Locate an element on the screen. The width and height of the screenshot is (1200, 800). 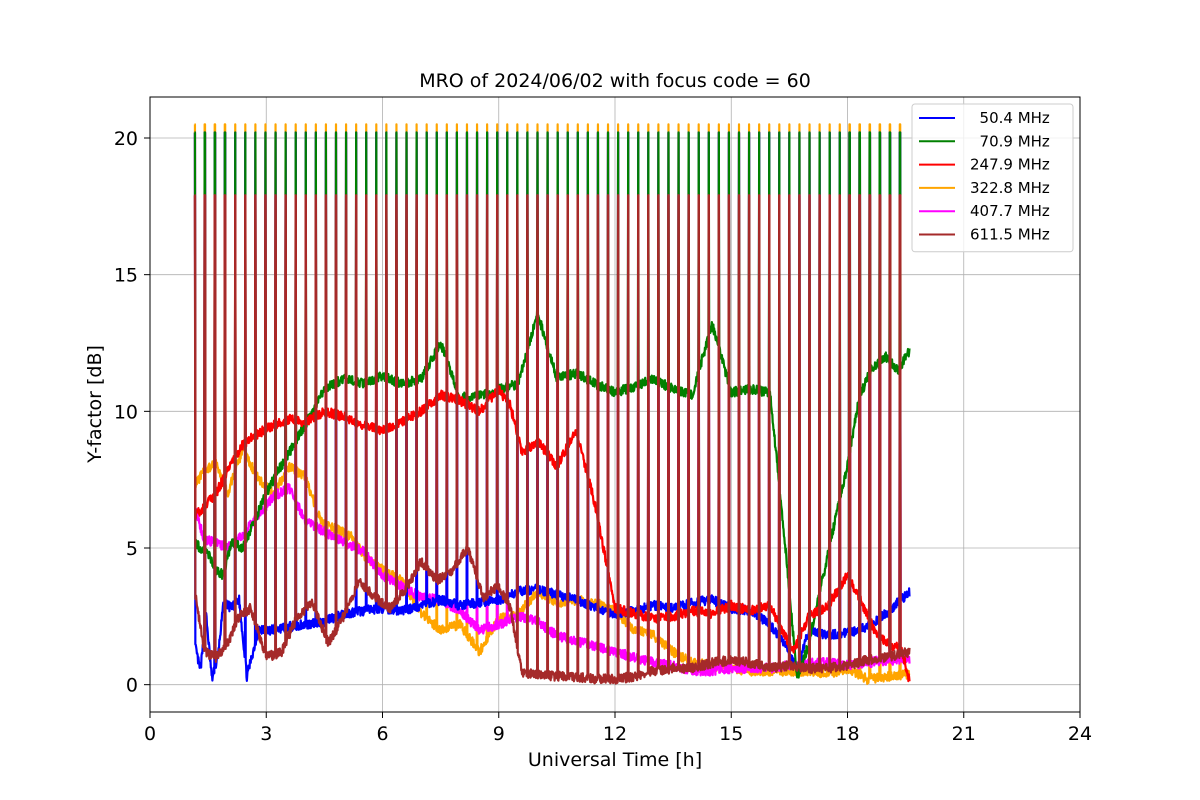
x-axis-label: Universal Time [h] is located at coordinates (615, 760).